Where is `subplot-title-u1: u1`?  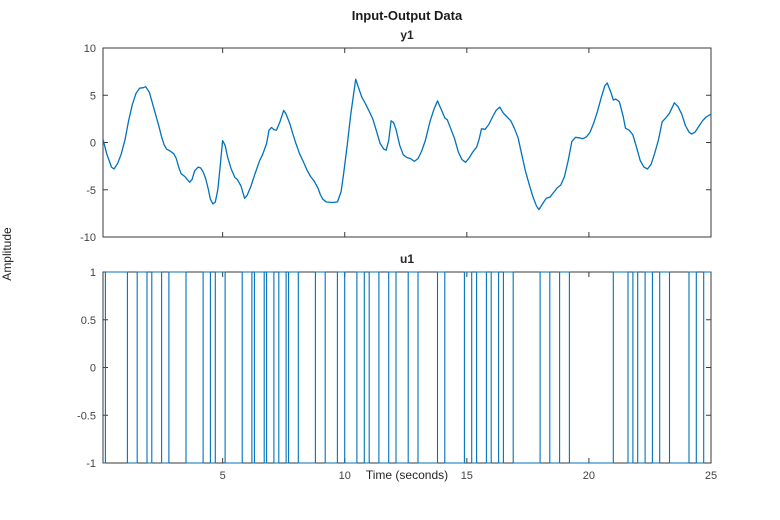 subplot-title-u1: u1 is located at coordinates (406, 259).